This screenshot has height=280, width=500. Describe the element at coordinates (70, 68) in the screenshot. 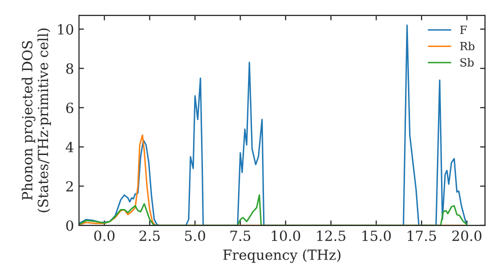

I see `y-tick-label: 8` at that location.